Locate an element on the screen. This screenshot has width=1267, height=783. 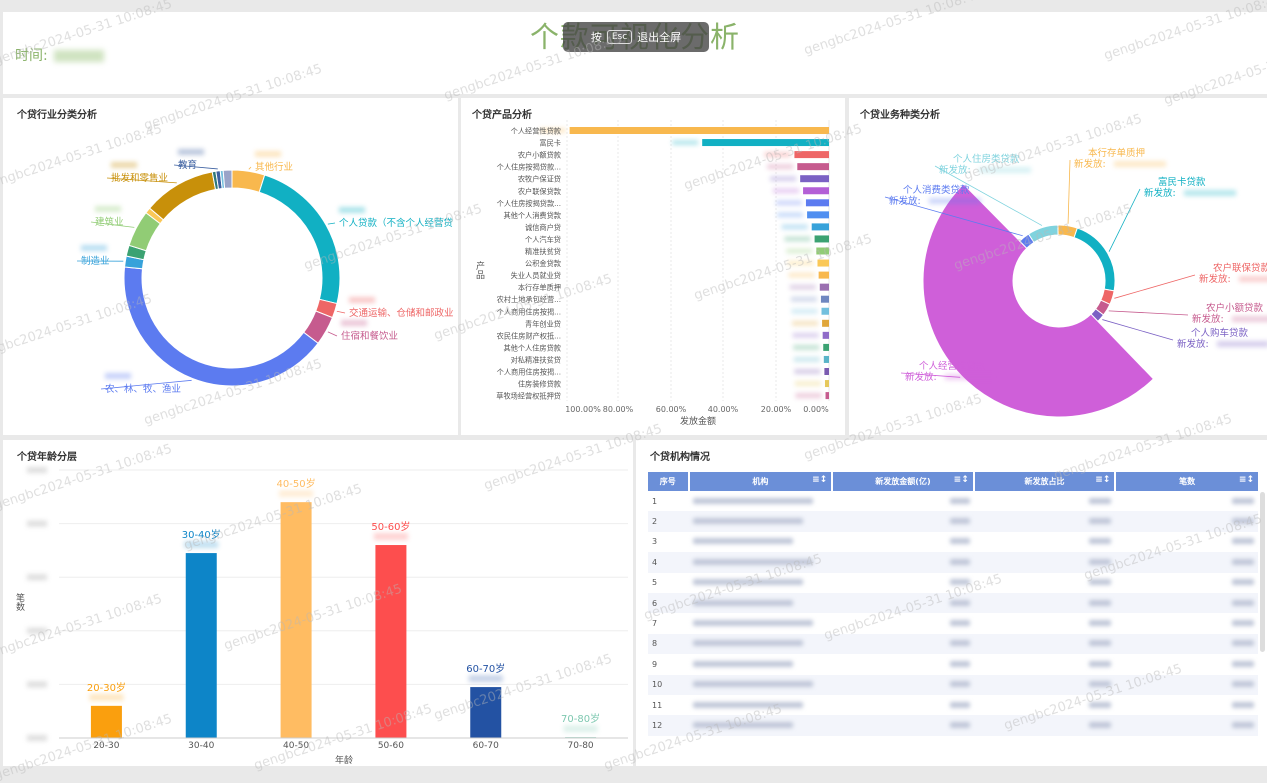
table-row: 6 is located at coordinates (953, 603).